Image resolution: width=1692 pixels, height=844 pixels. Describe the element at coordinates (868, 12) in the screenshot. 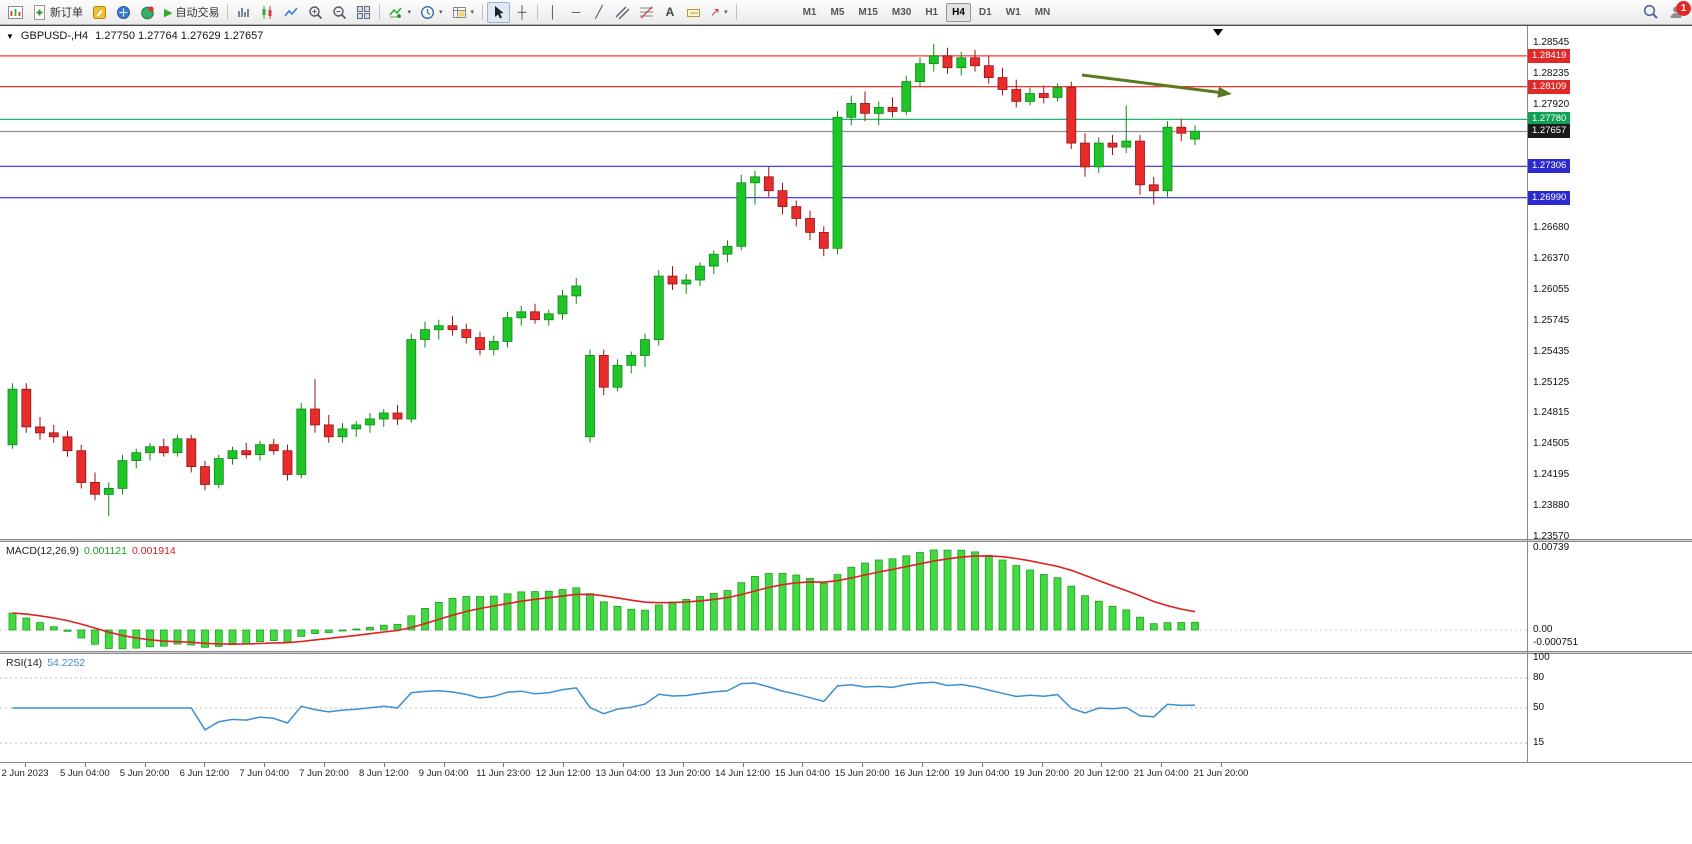

I see `tf-m15-button: M15` at that location.